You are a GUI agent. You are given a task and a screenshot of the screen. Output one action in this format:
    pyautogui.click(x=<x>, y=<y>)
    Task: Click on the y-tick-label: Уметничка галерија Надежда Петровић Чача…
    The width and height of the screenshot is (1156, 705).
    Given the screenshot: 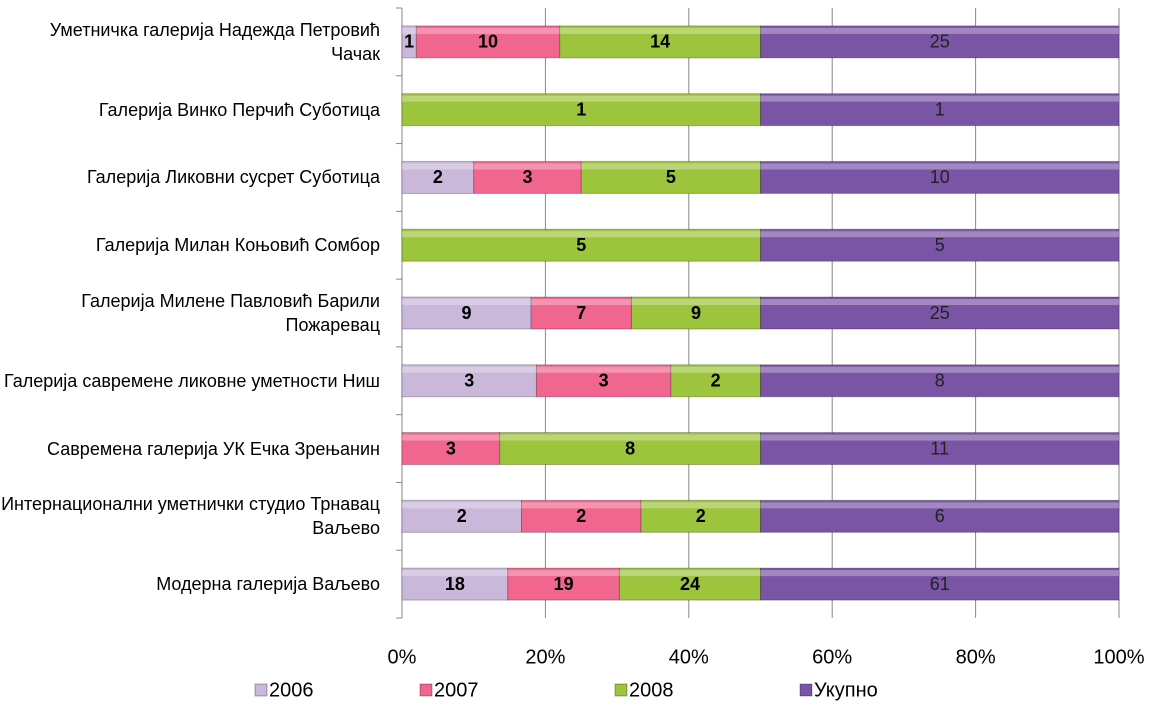 What is the action you would take?
    pyautogui.click(x=214, y=41)
    